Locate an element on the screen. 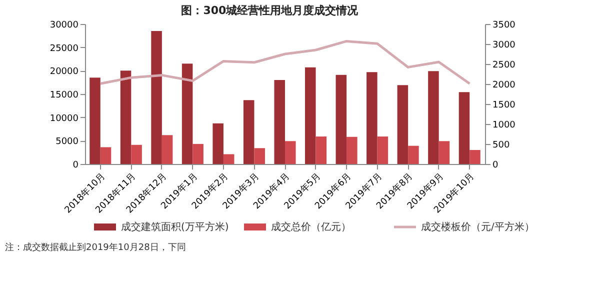  y-tick-label: 0 is located at coordinates (75, 165).